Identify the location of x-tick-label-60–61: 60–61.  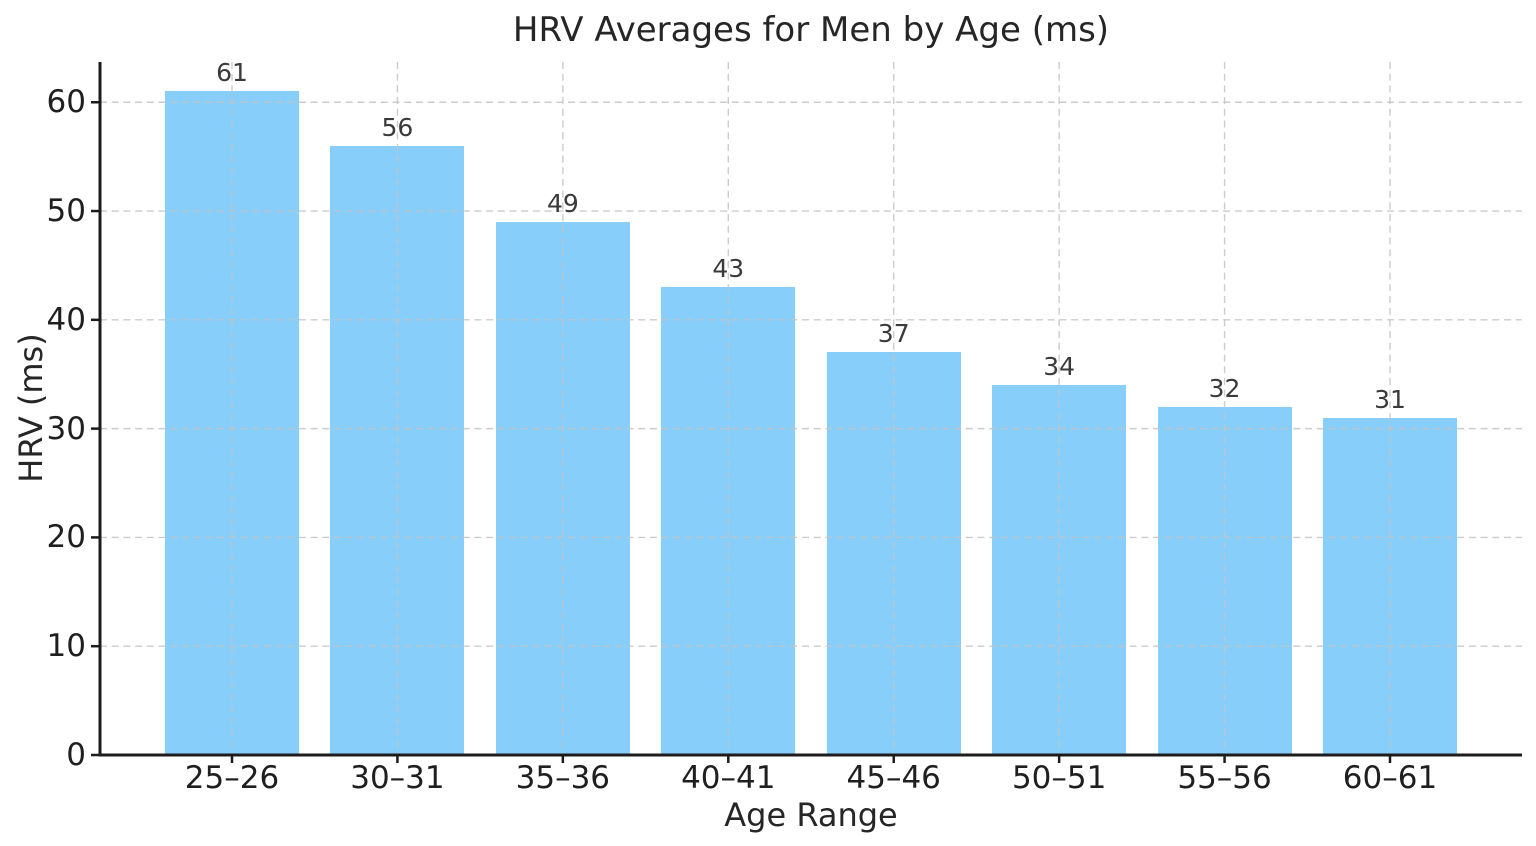
(1390, 778).